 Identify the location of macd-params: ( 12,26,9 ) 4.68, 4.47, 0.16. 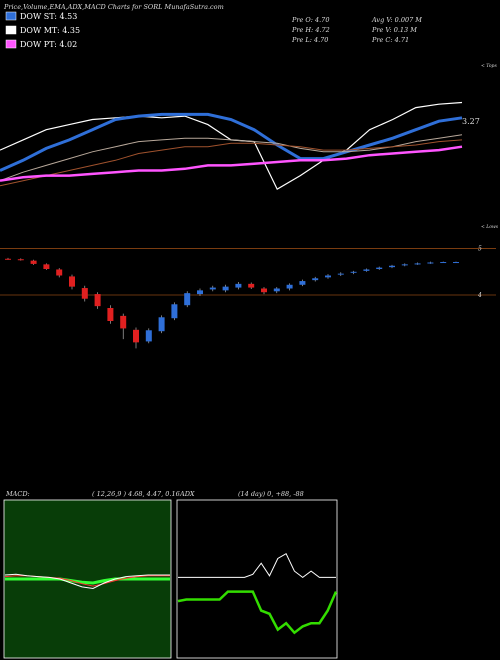
(136, 494).